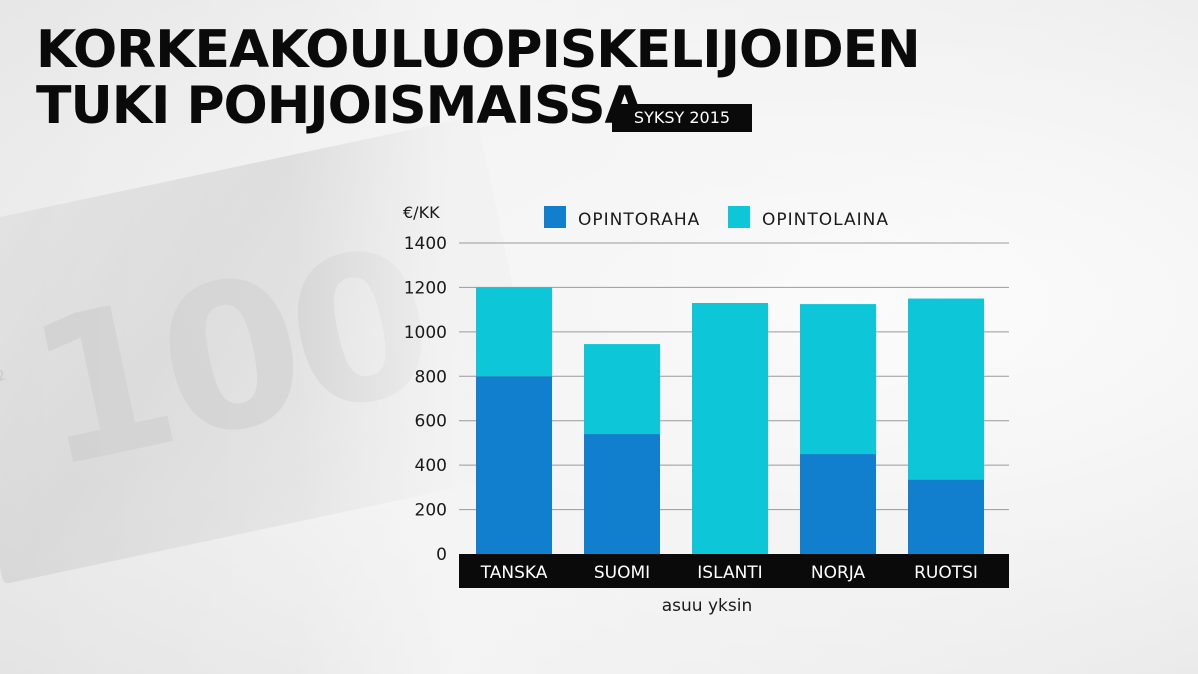 This screenshot has width=1198, height=674. Describe the element at coordinates (514, 573) in the screenshot. I see `x-tick-tanska: TANSKA` at that location.